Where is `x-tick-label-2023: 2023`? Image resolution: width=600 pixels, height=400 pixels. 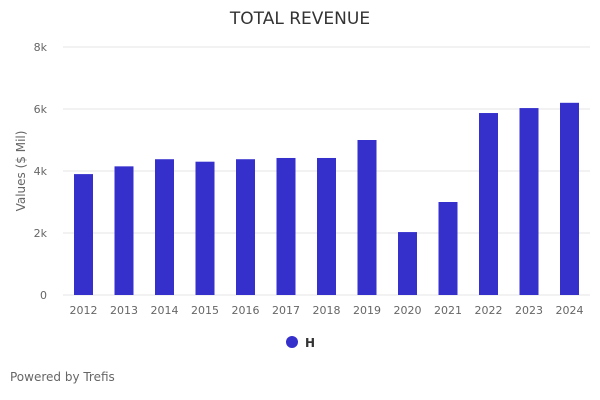 x-tick-label-2023: 2023 is located at coordinates (529, 310).